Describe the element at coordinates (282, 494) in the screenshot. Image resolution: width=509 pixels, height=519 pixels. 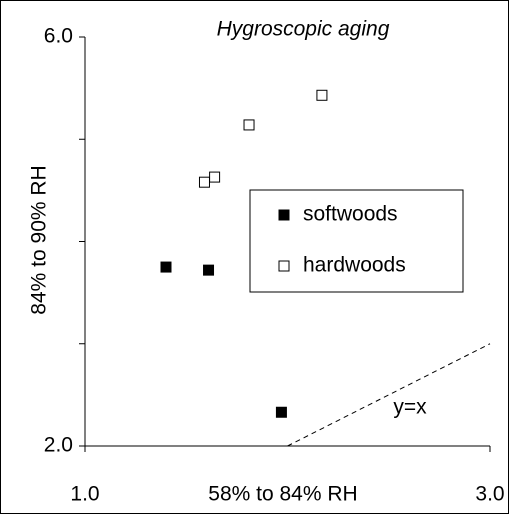
I see `x-axis-label: 58% to 84% RH` at that location.